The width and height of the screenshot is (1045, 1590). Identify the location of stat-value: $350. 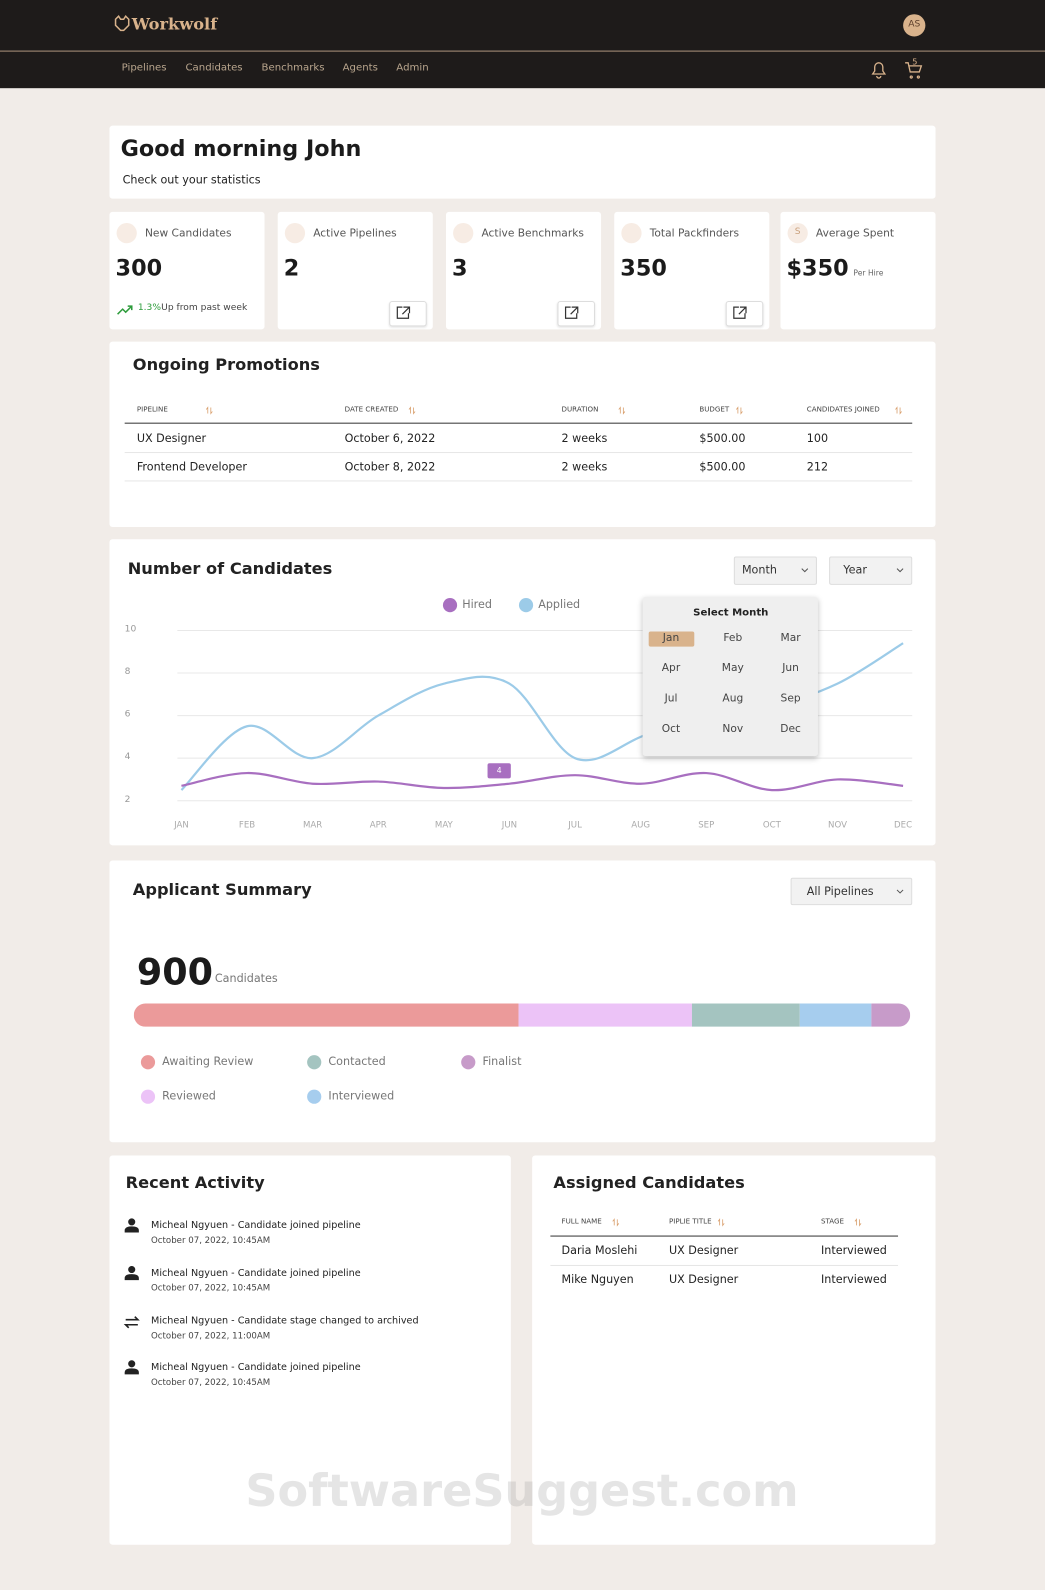
(817, 269).